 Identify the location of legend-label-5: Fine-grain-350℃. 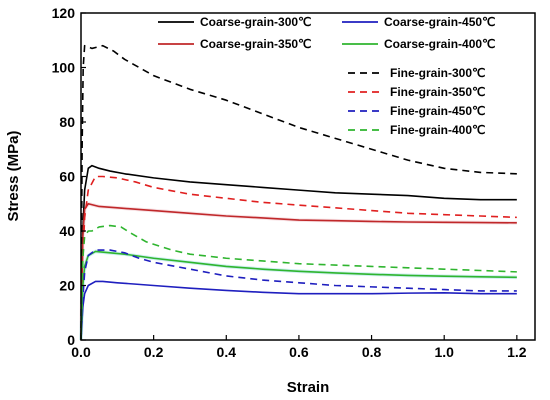
(438, 92).